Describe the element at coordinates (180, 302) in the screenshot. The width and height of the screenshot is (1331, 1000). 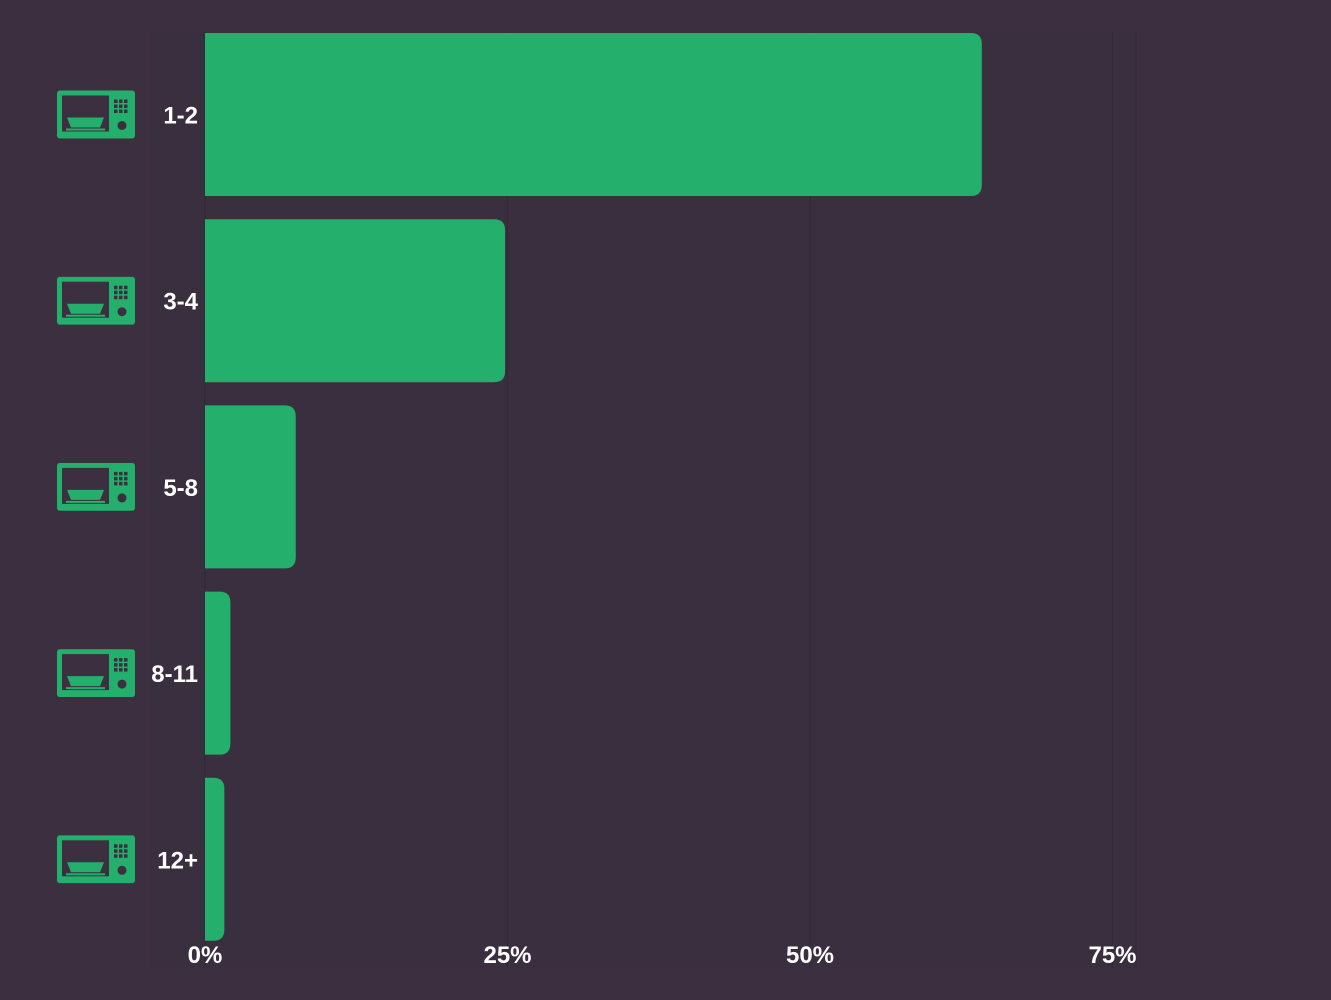
I see `category-label-3-4: 3-4` at that location.